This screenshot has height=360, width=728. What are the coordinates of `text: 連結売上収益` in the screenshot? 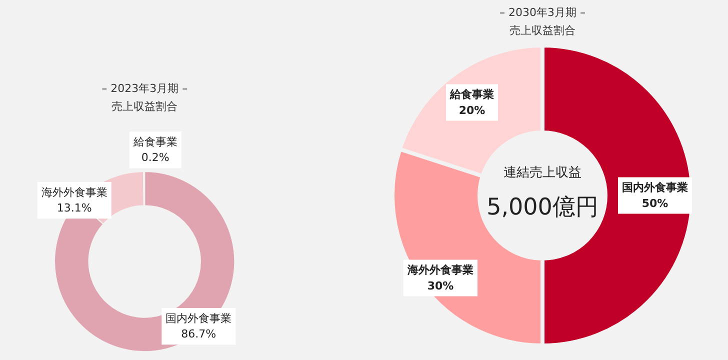 It's located at (543, 173).